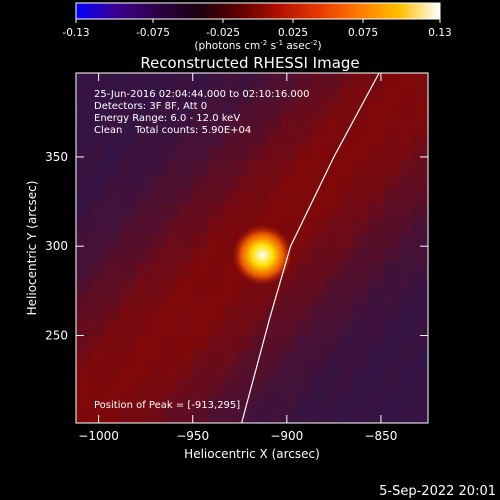 The image size is (500, 500). I want to click on info-clean-counts: Clean Total counts: 5.90E+04, so click(172, 130).